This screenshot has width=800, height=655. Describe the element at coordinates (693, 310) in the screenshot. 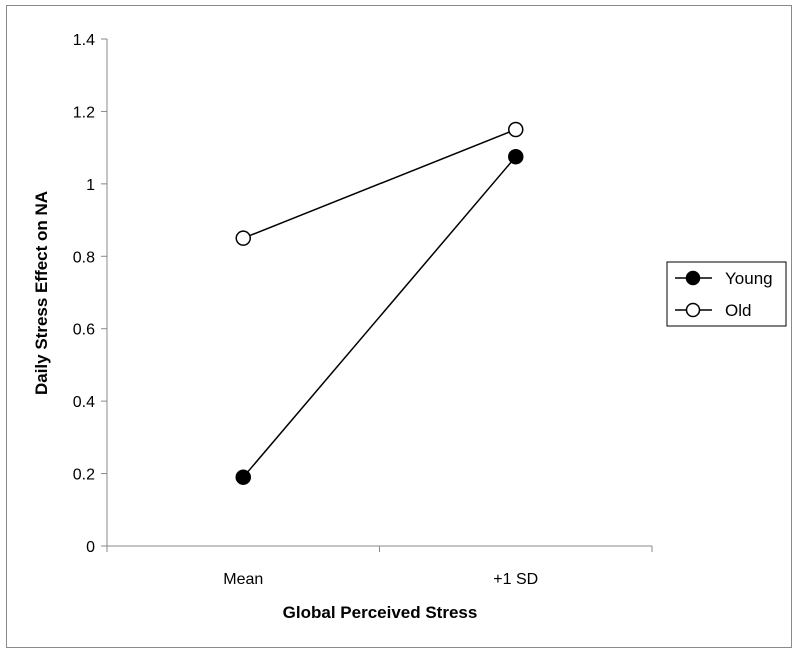

I see `legend-marker-old` at that location.